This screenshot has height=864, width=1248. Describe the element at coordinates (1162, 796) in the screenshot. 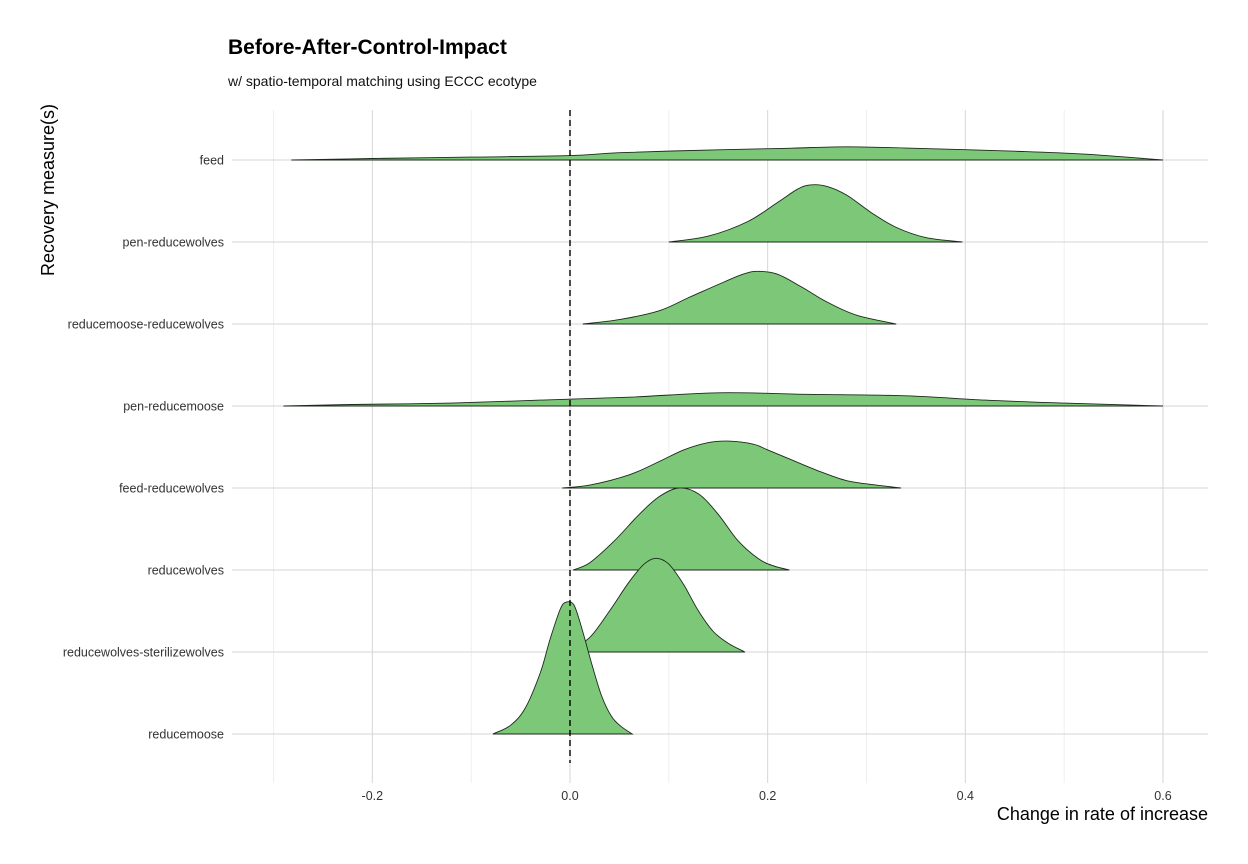

I see `x-tick-label: 0.6` at that location.